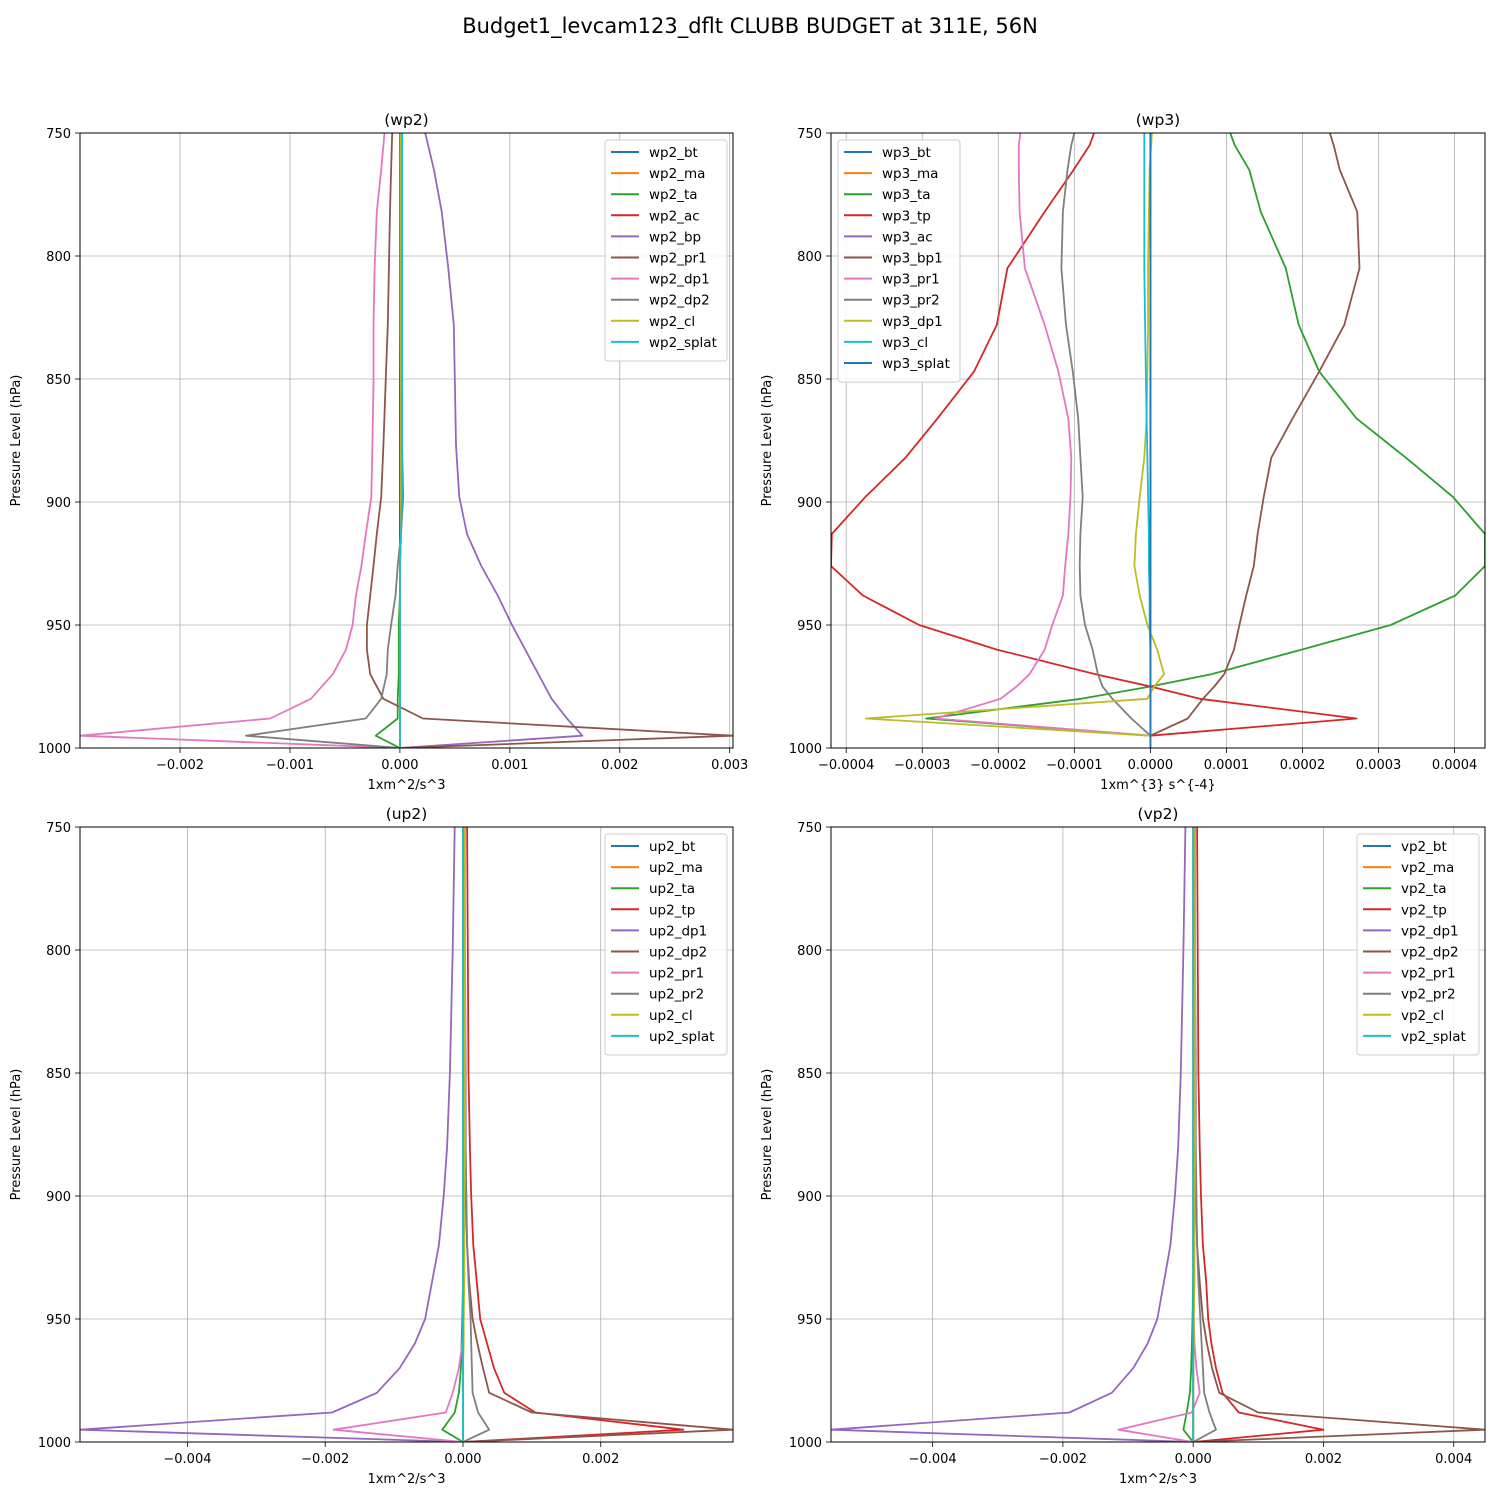 The image size is (1500, 1500). Describe the element at coordinates (674, 216) in the screenshot. I see `legend-label: wp2_ac` at that location.